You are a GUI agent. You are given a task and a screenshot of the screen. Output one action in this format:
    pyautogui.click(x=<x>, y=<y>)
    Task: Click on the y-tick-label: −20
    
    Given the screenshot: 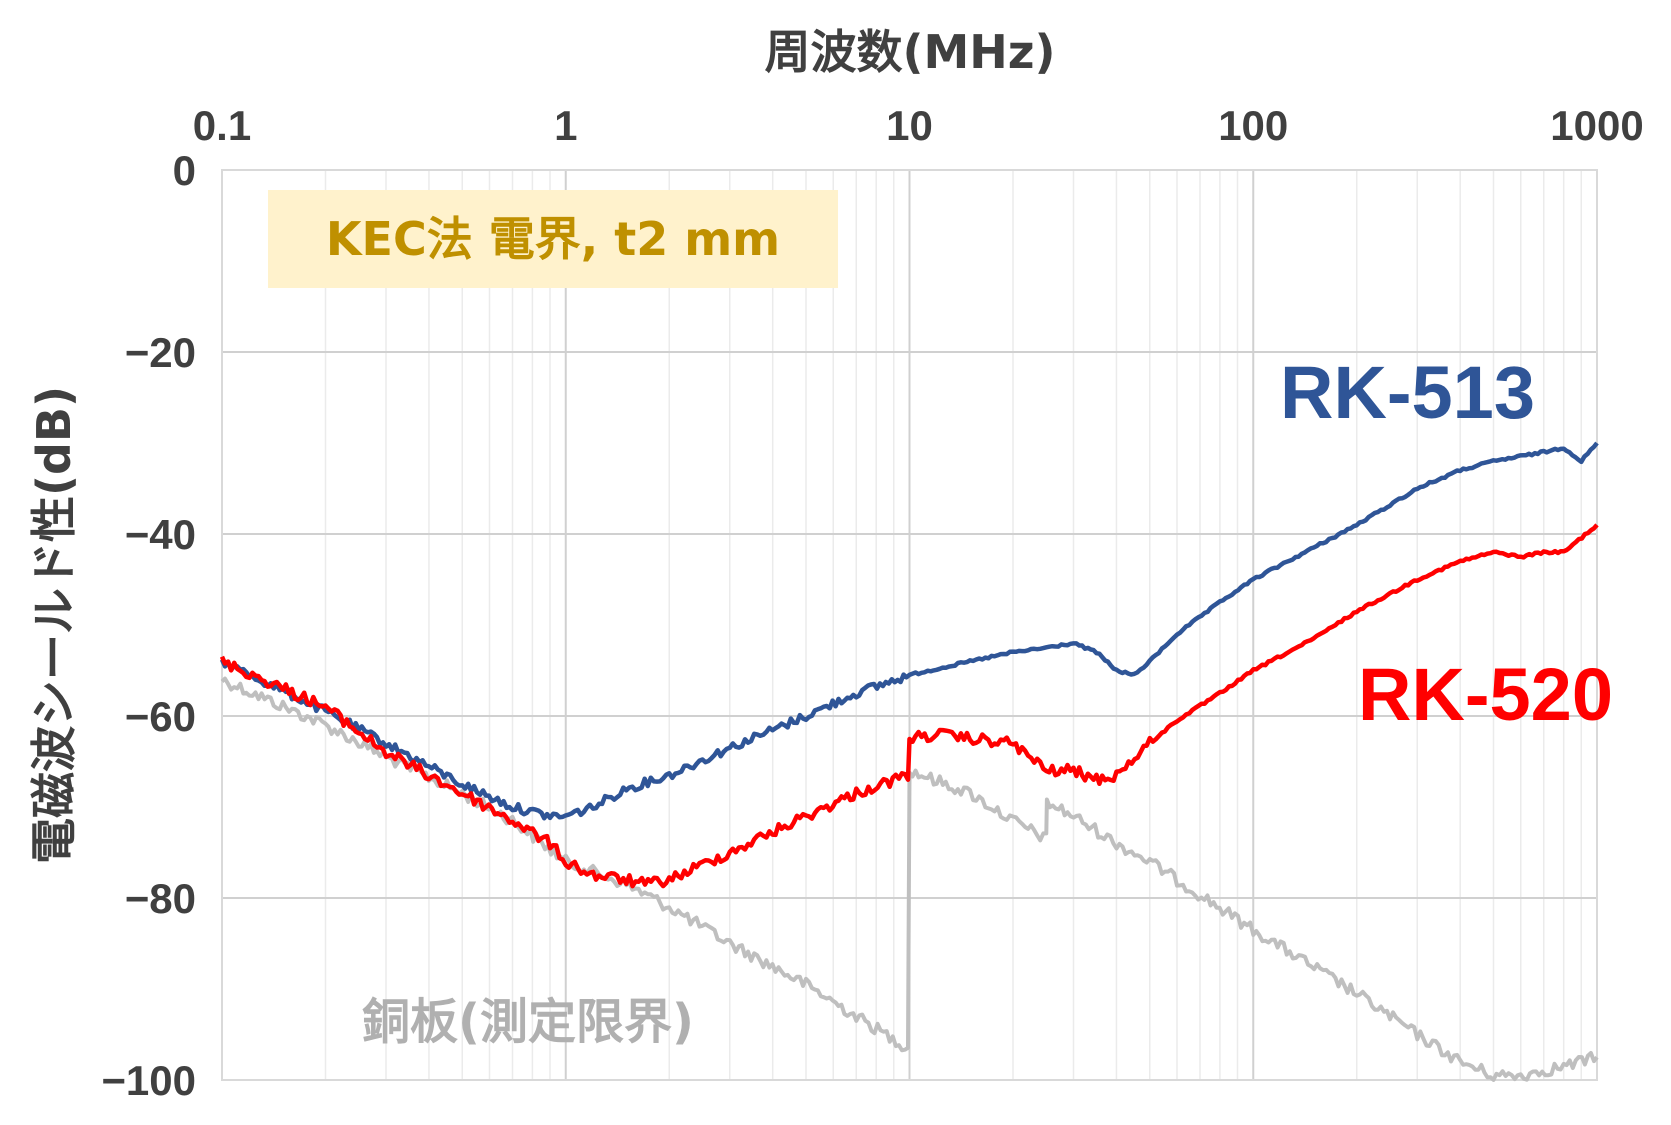 What is the action you would take?
    pyautogui.click(x=160, y=352)
    